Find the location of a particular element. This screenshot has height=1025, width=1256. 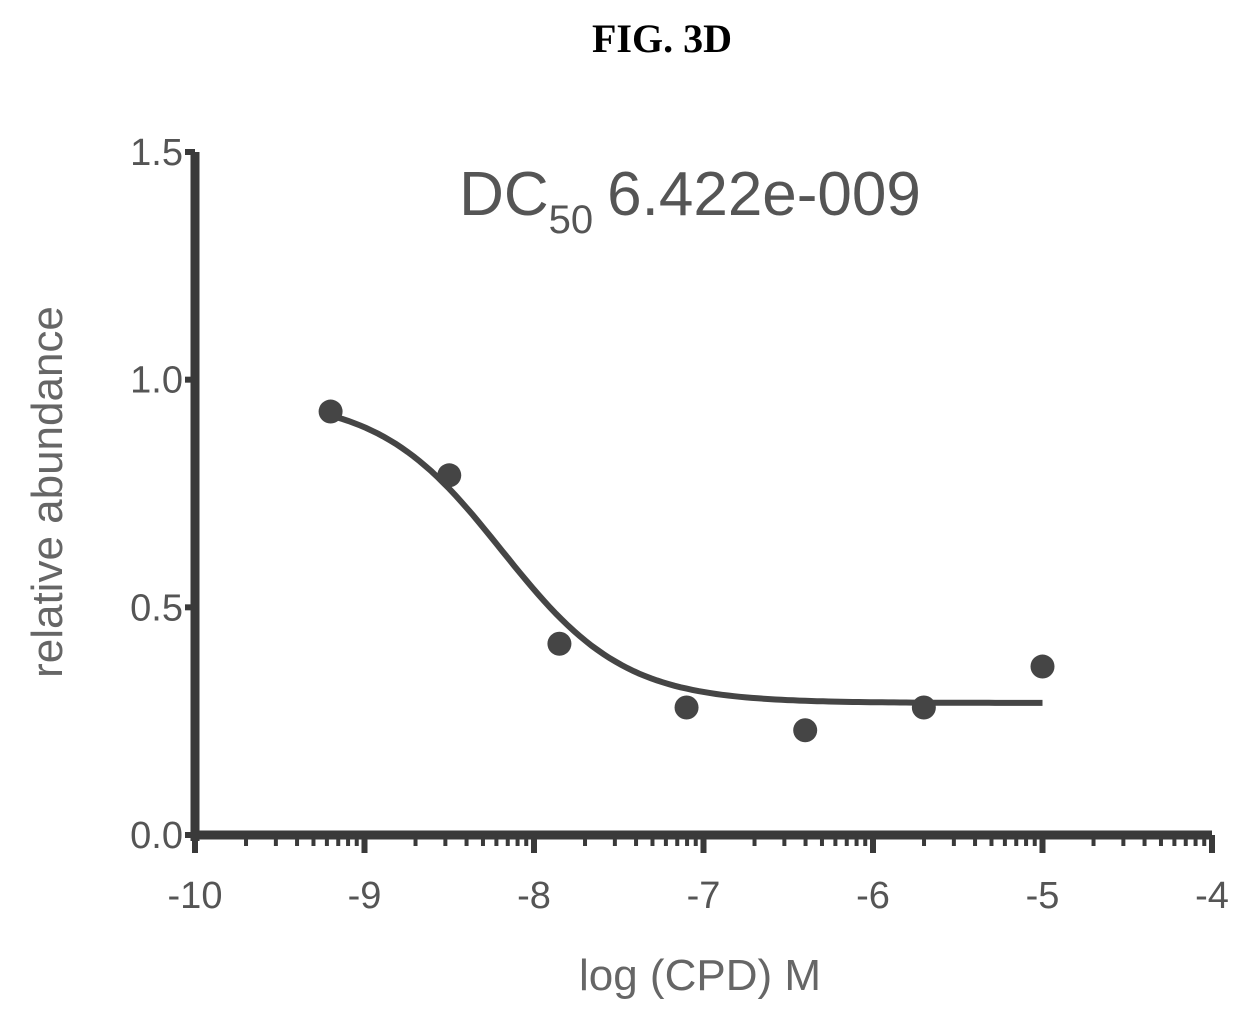

dc50-subscript: 50 is located at coordinates (571, 220).